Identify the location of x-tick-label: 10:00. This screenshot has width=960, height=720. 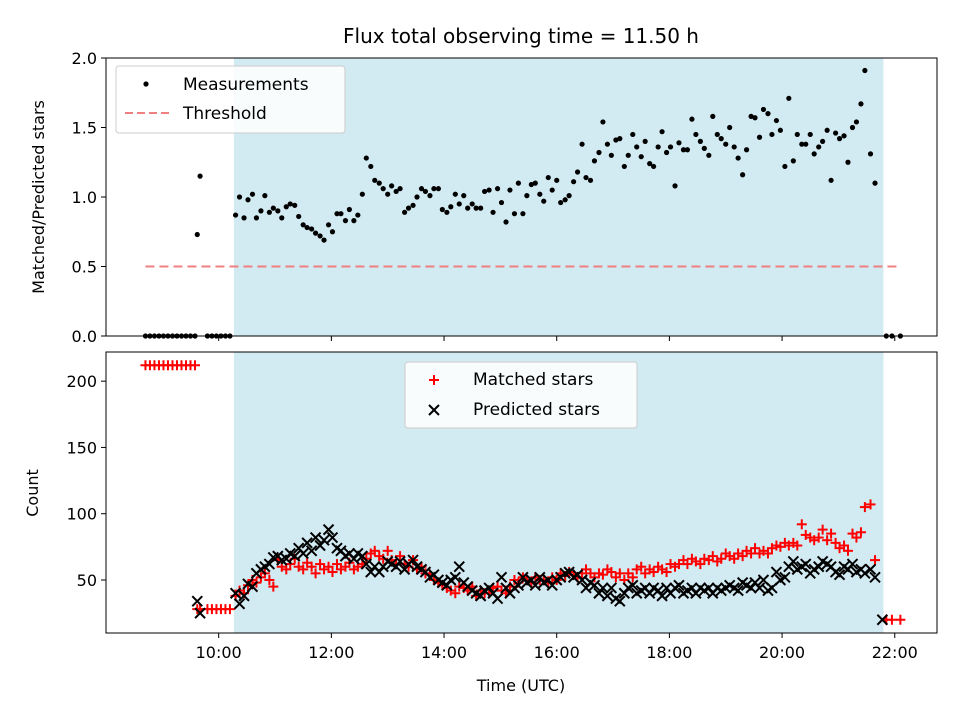
(219, 652).